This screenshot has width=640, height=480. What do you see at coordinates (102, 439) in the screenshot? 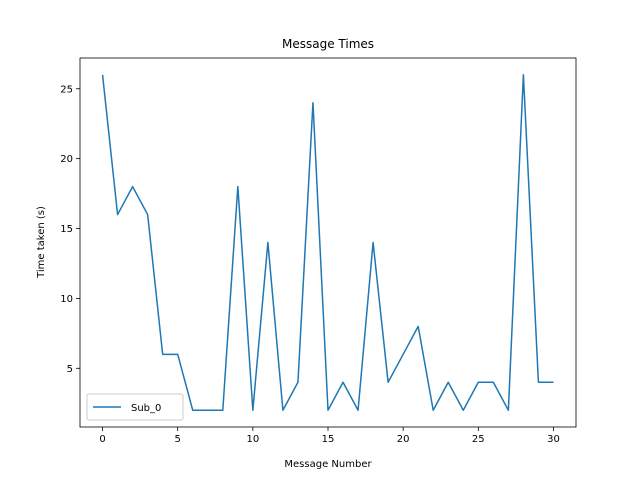
I see `x-tick-label: 0` at bounding box center [102, 439].